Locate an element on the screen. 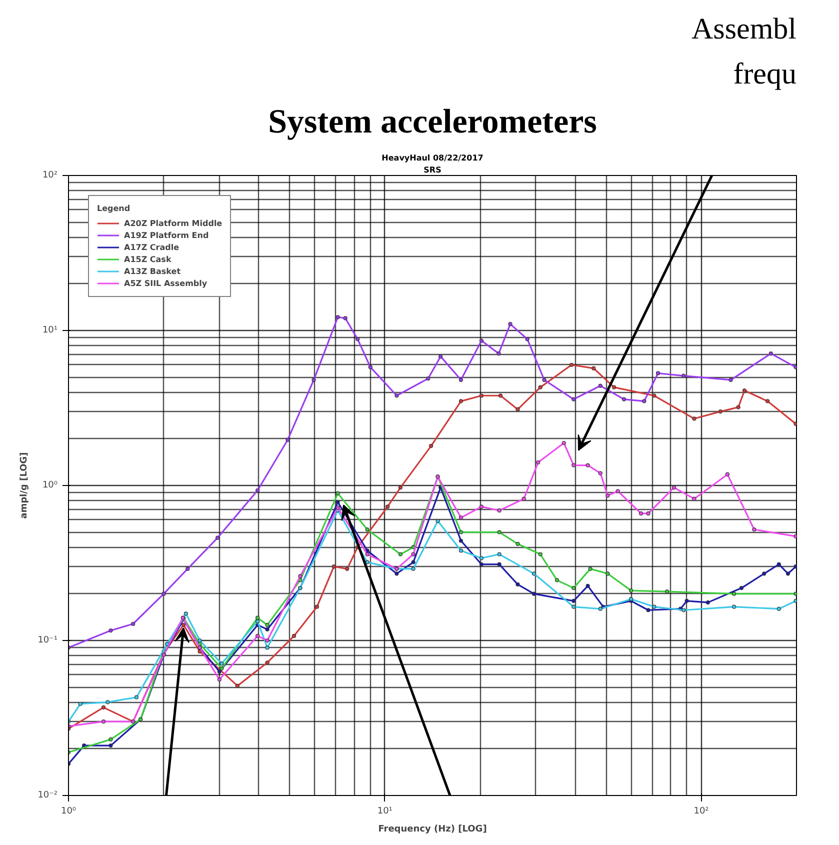 The image size is (839, 845). chart-title: HeavyHaul 08/22/2017 is located at coordinates (433, 158).